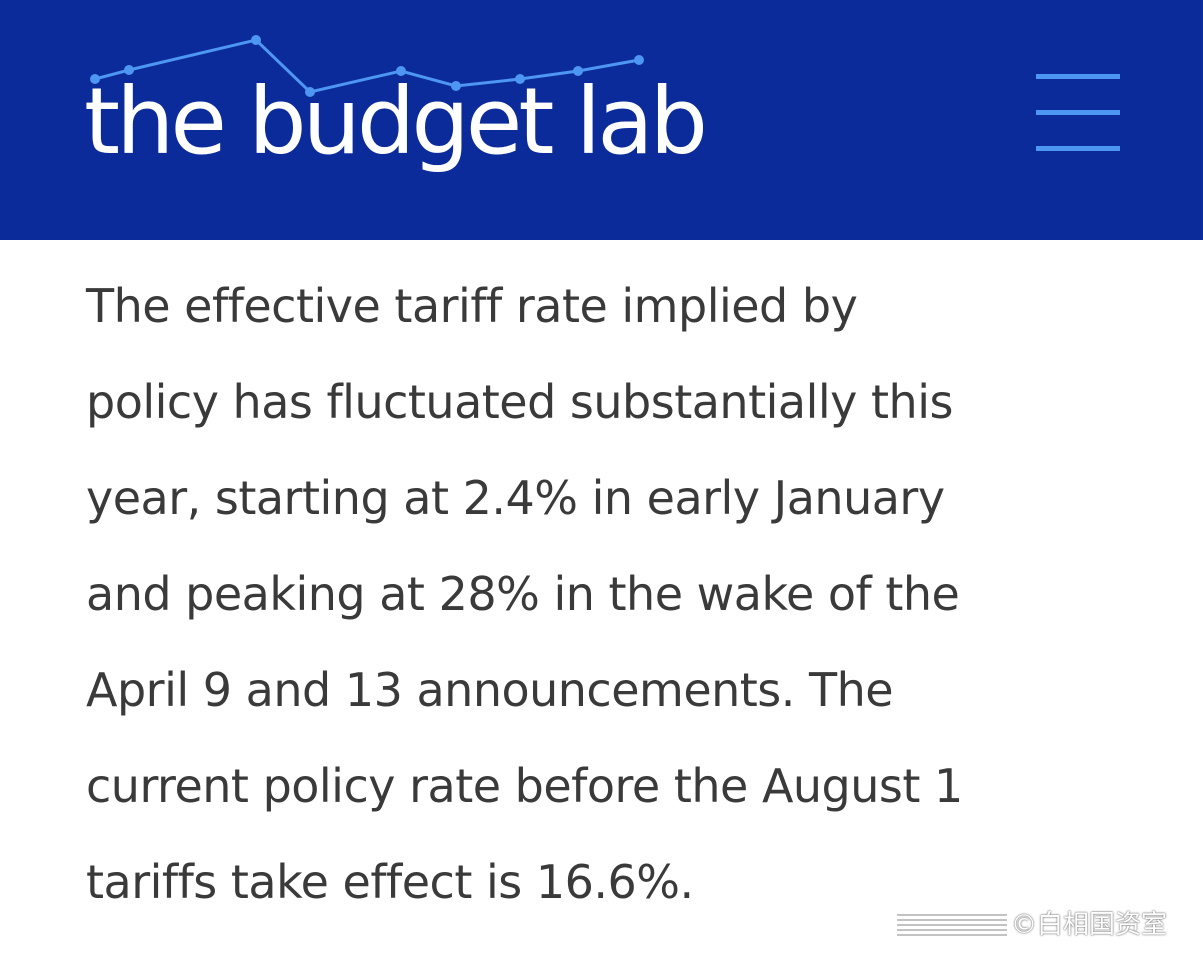 Image resolution: width=1203 pixels, height=960 pixels. I want to click on site-logo-text: the budget lab, so click(396, 121).